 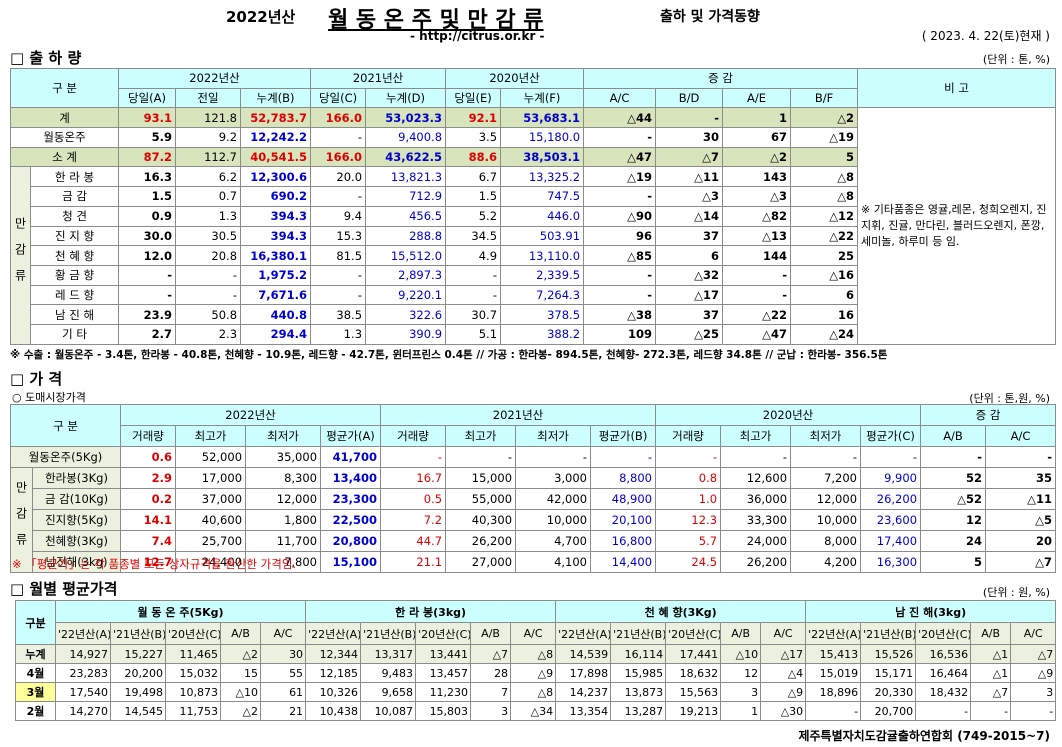 What do you see at coordinates (542, 137) in the screenshot?
I see `value: 15,180.0` at bounding box center [542, 137].